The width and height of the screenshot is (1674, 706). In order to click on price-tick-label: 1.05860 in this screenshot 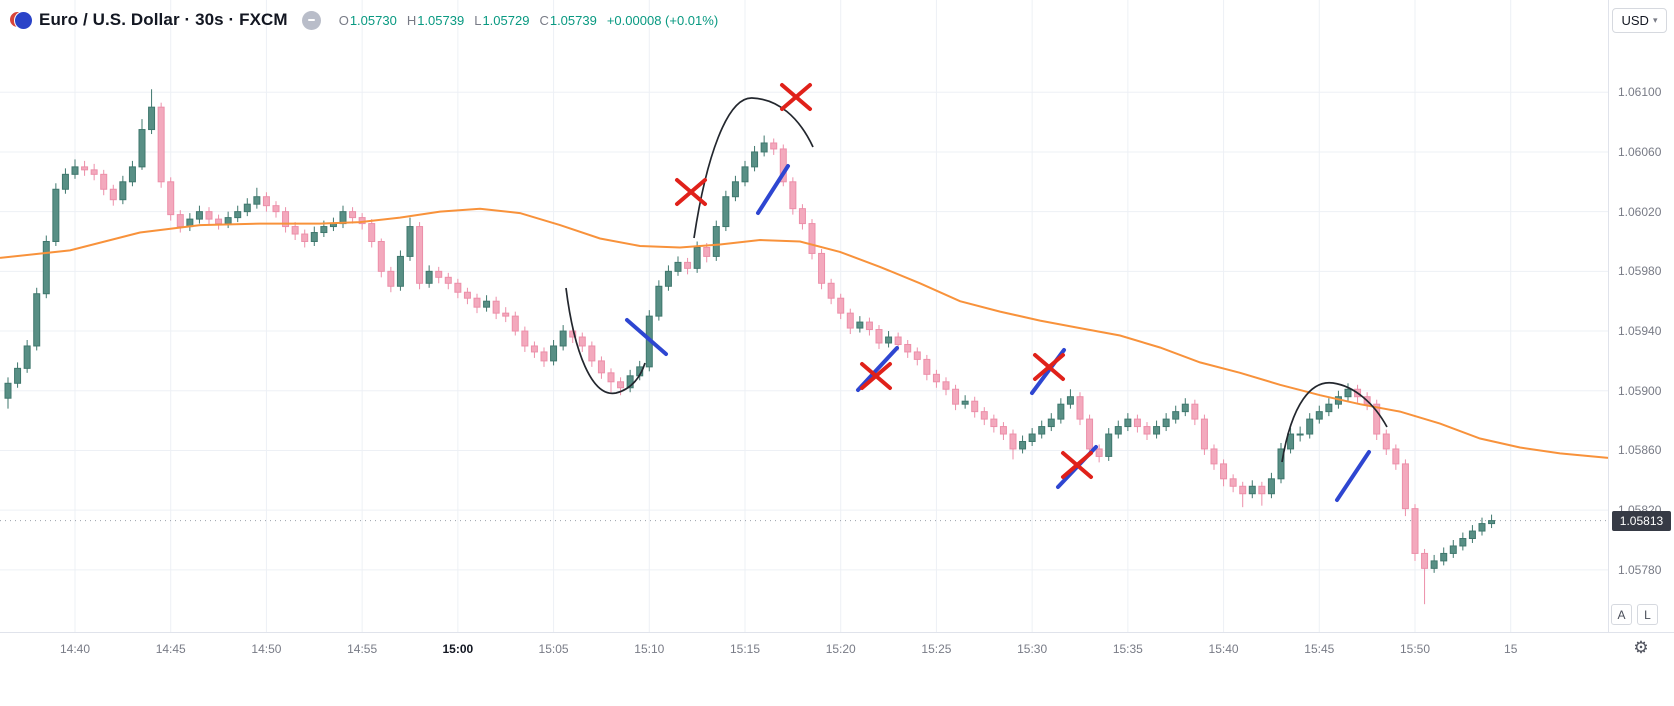, I will do `click(1640, 450)`.